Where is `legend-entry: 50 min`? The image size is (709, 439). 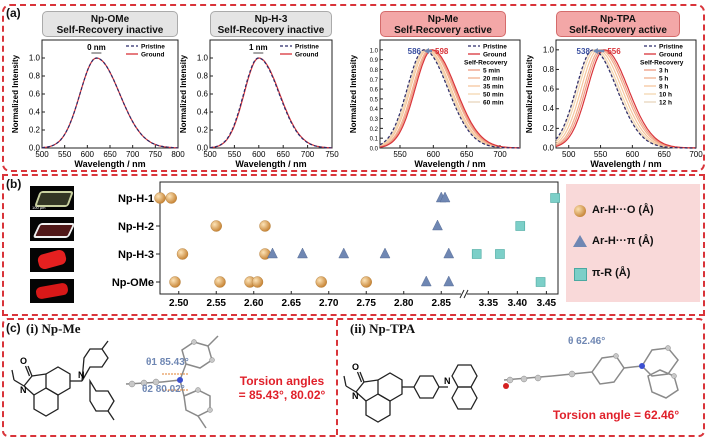
legend-entry: 50 min is located at coordinates (493, 95).